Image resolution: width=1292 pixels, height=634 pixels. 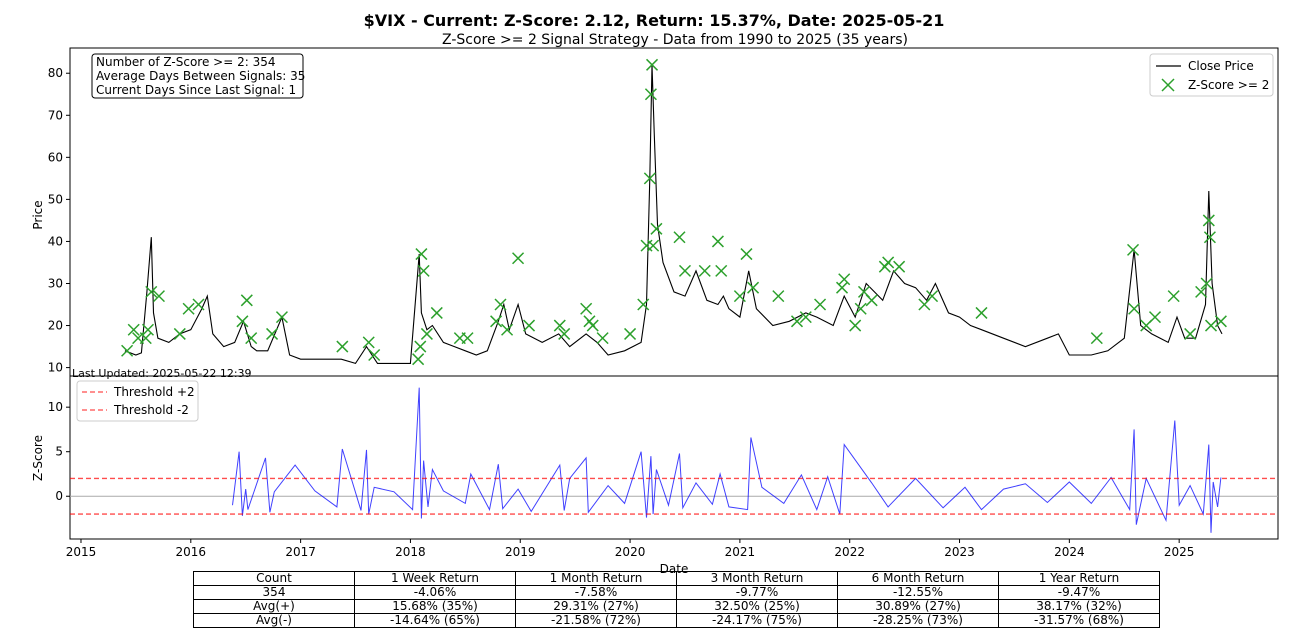 I want to click on zscore-legend-frame, so click(x=137, y=401).